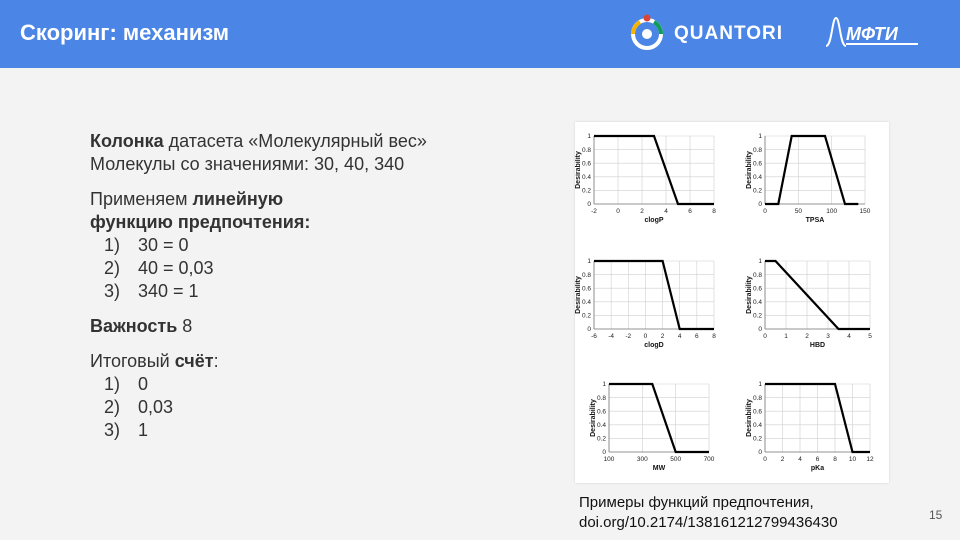 The image size is (960, 540). What do you see at coordinates (628, 336) in the screenshot?
I see `x-tick-label: -2` at bounding box center [628, 336].